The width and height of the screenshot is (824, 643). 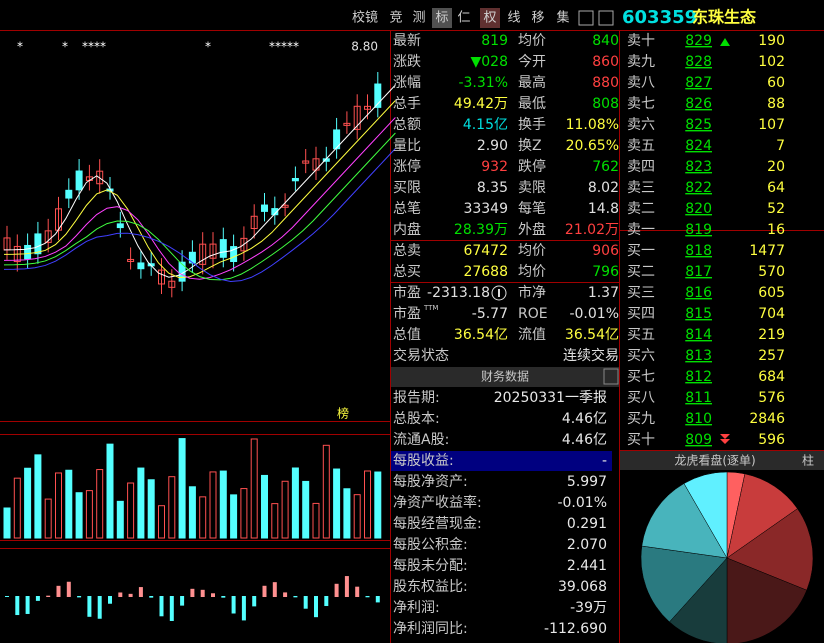 I want to click on quote-label: 量比, so click(x=407, y=146).